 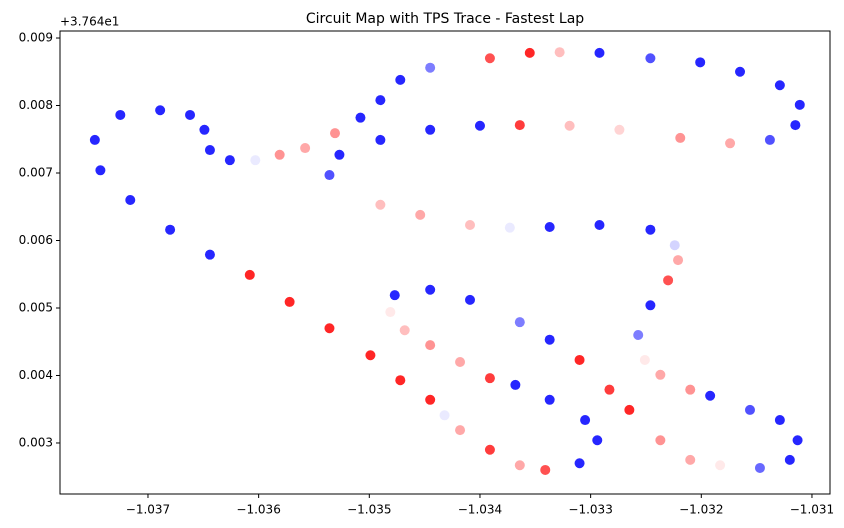 What do you see at coordinates (36, 173) in the screenshot?
I see `y-tick-label: 0.007` at bounding box center [36, 173].